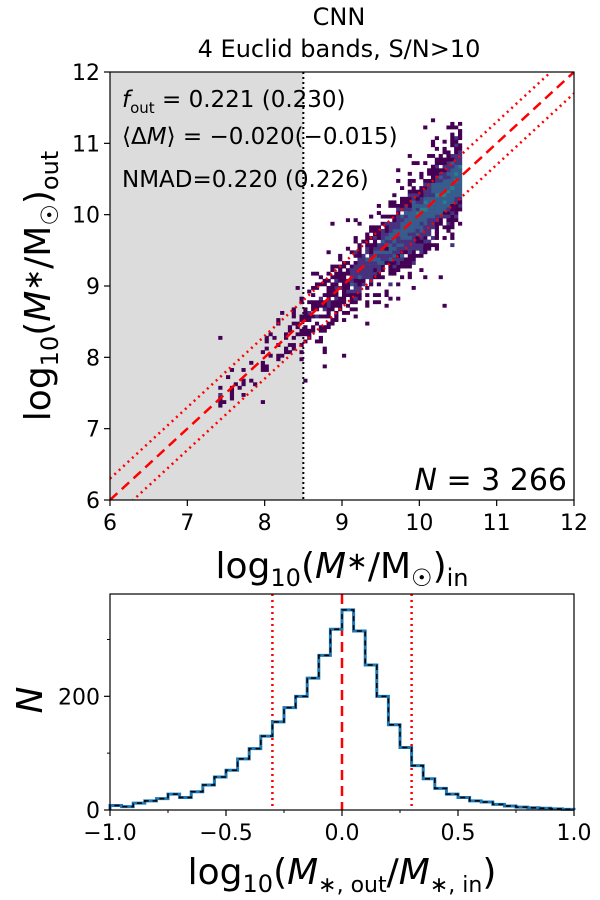 Image resolution: width=600 pixels, height=900 pixels. What do you see at coordinates (93, 811) in the screenshot?
I see `hist-y-tick-label: 0` at bounding box center [93, 811].